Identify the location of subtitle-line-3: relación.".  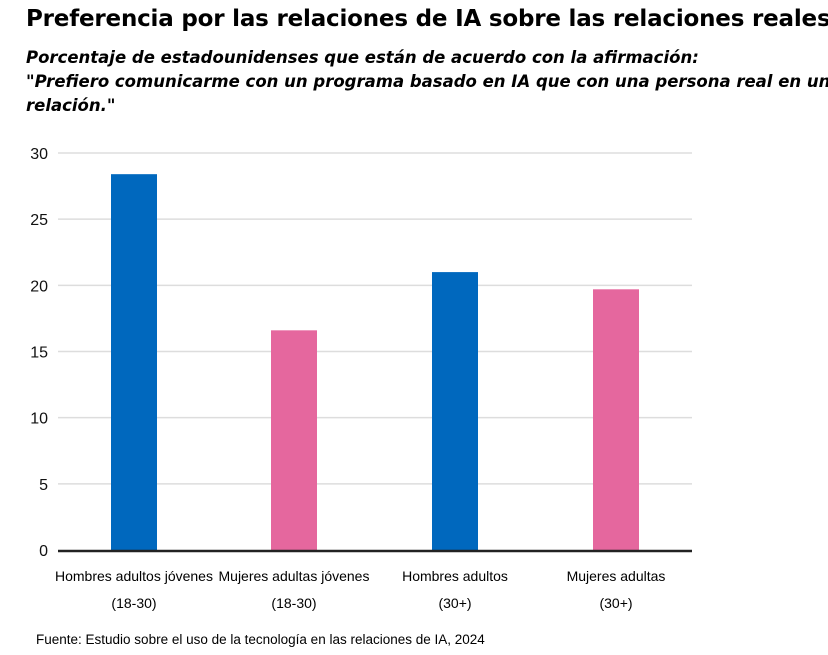
(71, 105).